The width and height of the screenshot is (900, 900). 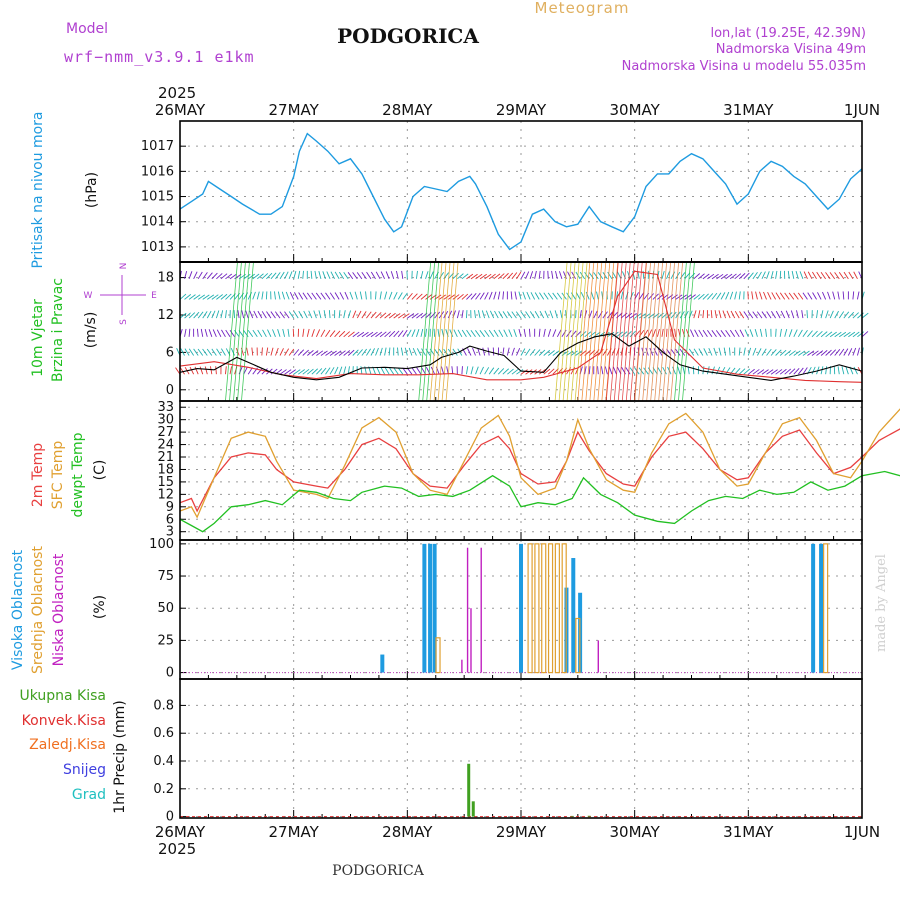 What do you see at coordinates (170, 532) in the screenshot?
I see `y-tick-label: 3` at bounding box center [170, 532].